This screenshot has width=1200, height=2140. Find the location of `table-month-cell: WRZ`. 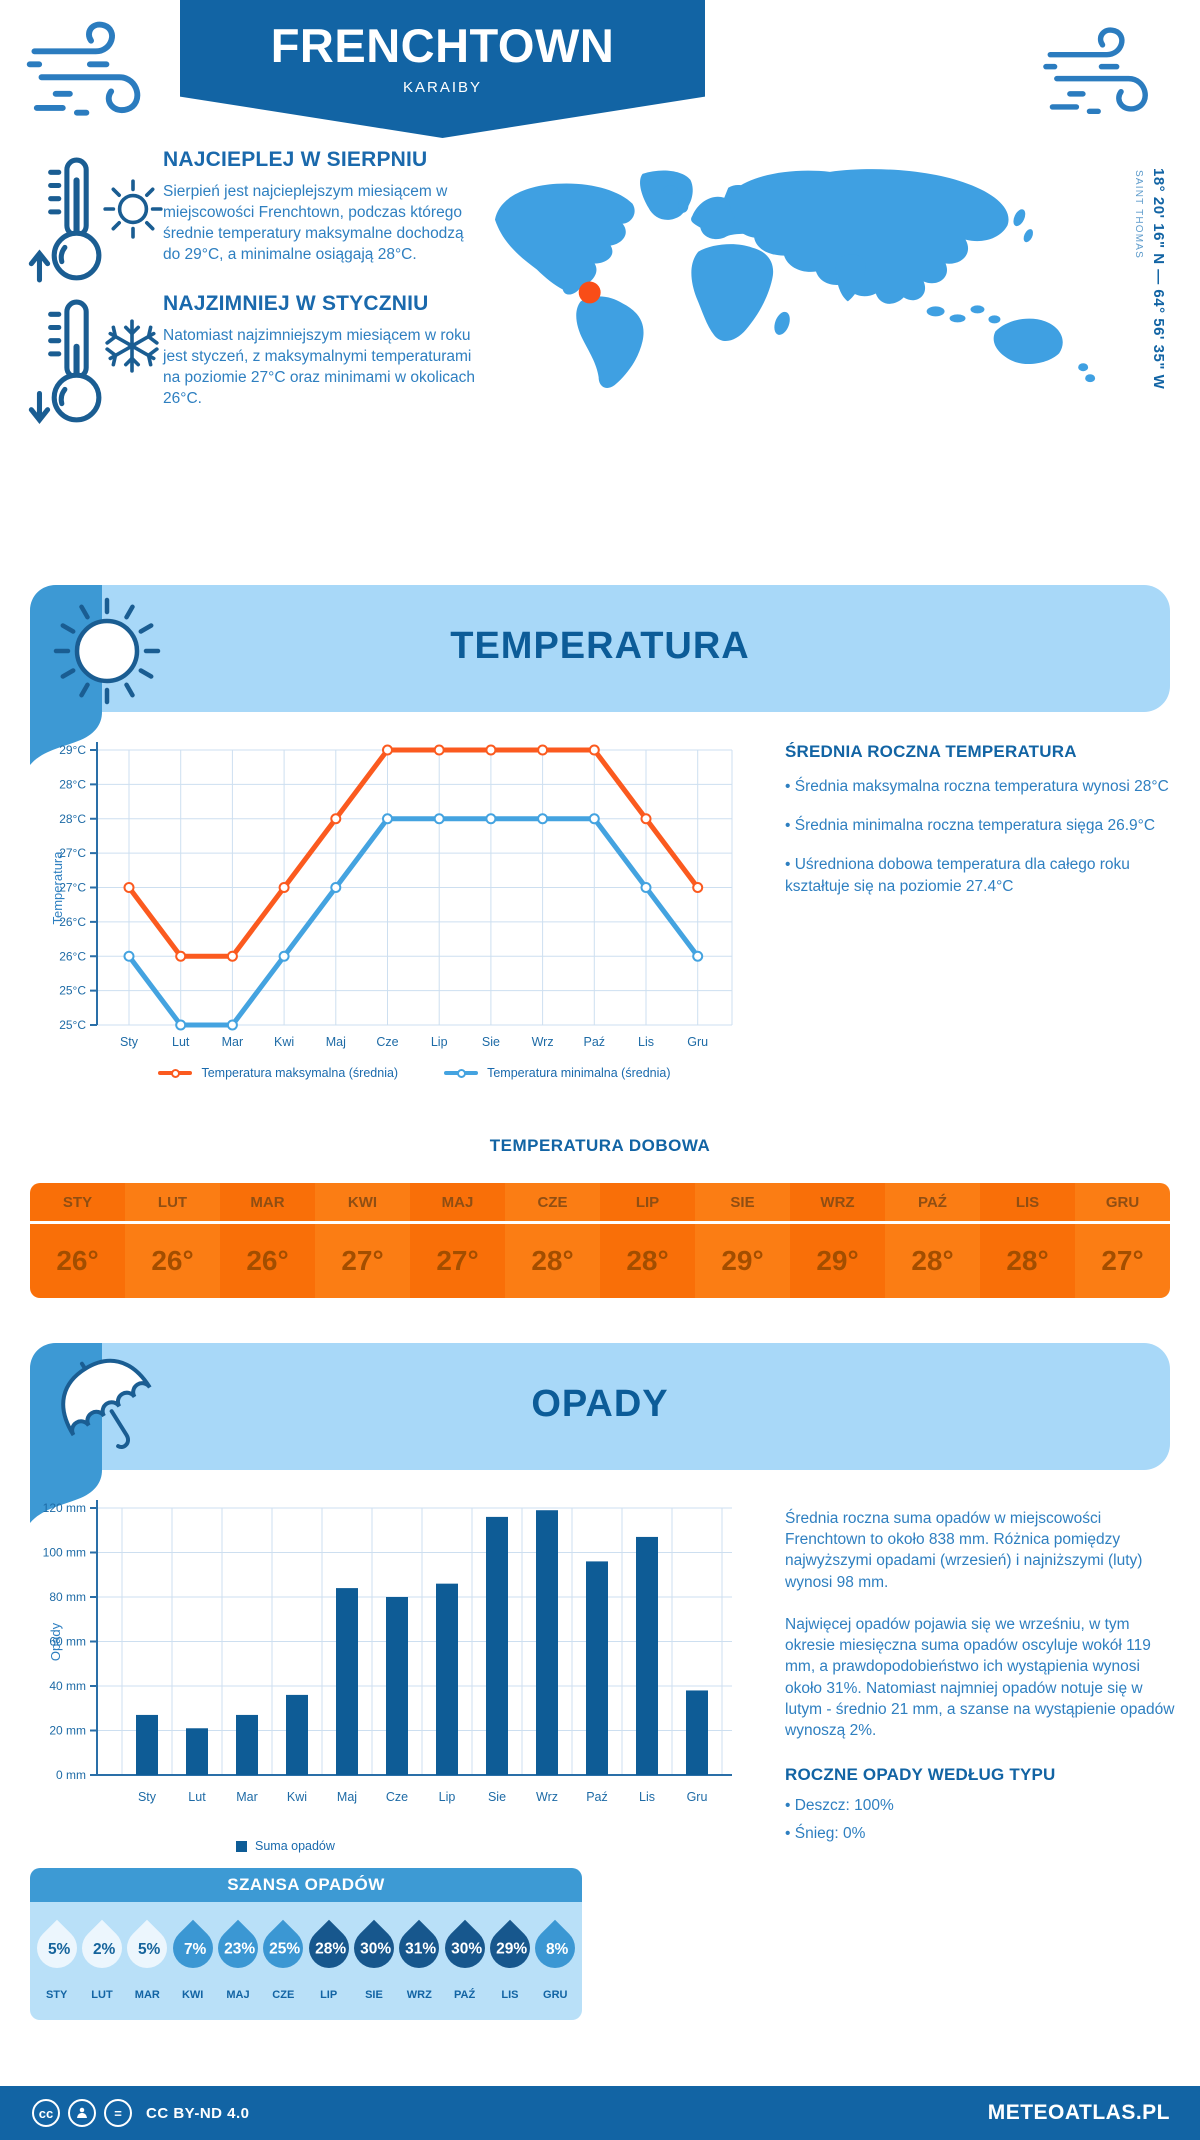

table-month-cell: WRZ is located at coordinates (837, 1202).